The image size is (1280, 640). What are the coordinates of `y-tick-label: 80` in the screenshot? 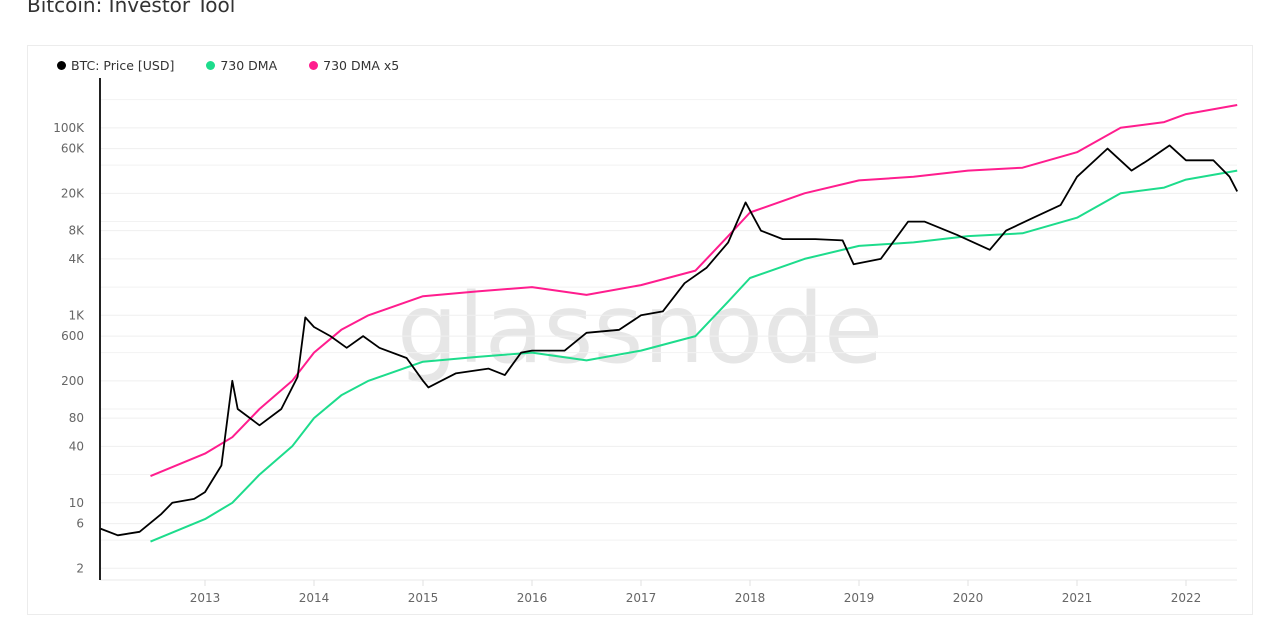 It's located at (76, 418).